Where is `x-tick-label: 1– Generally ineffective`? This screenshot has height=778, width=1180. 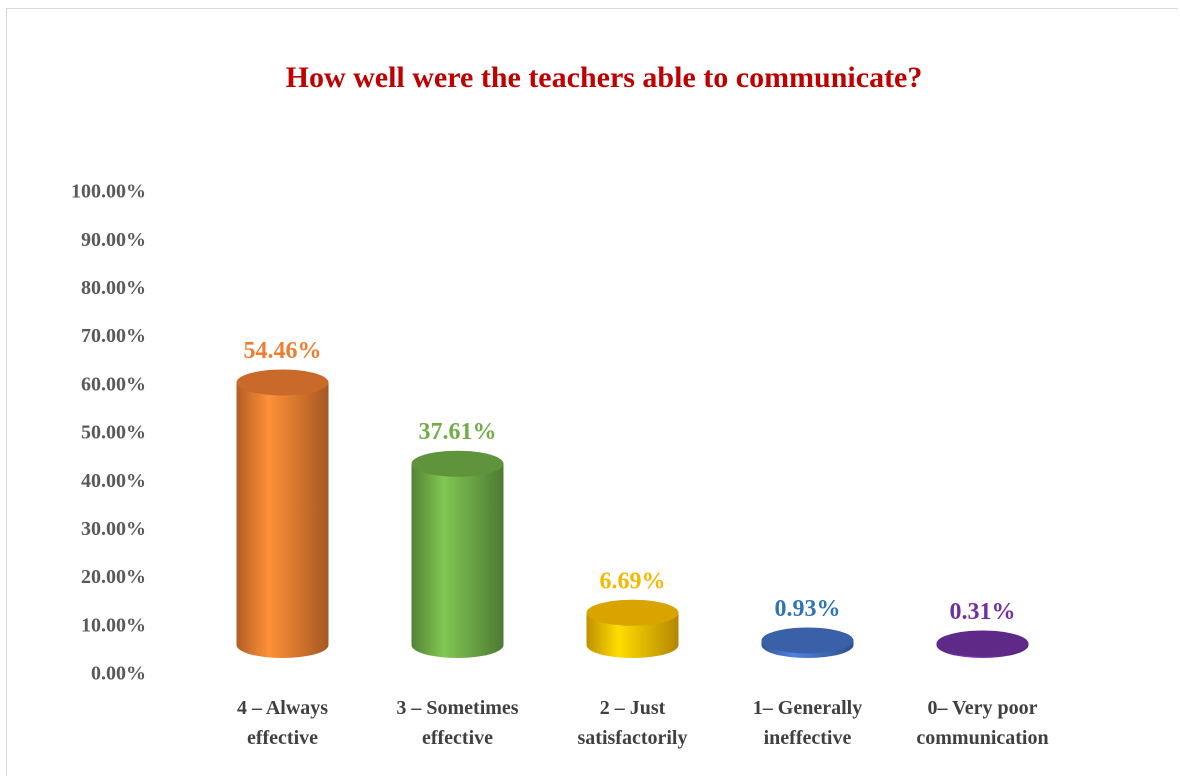
x-tick-label: 1– Generally ineffective is located at coordinates (807, 723).